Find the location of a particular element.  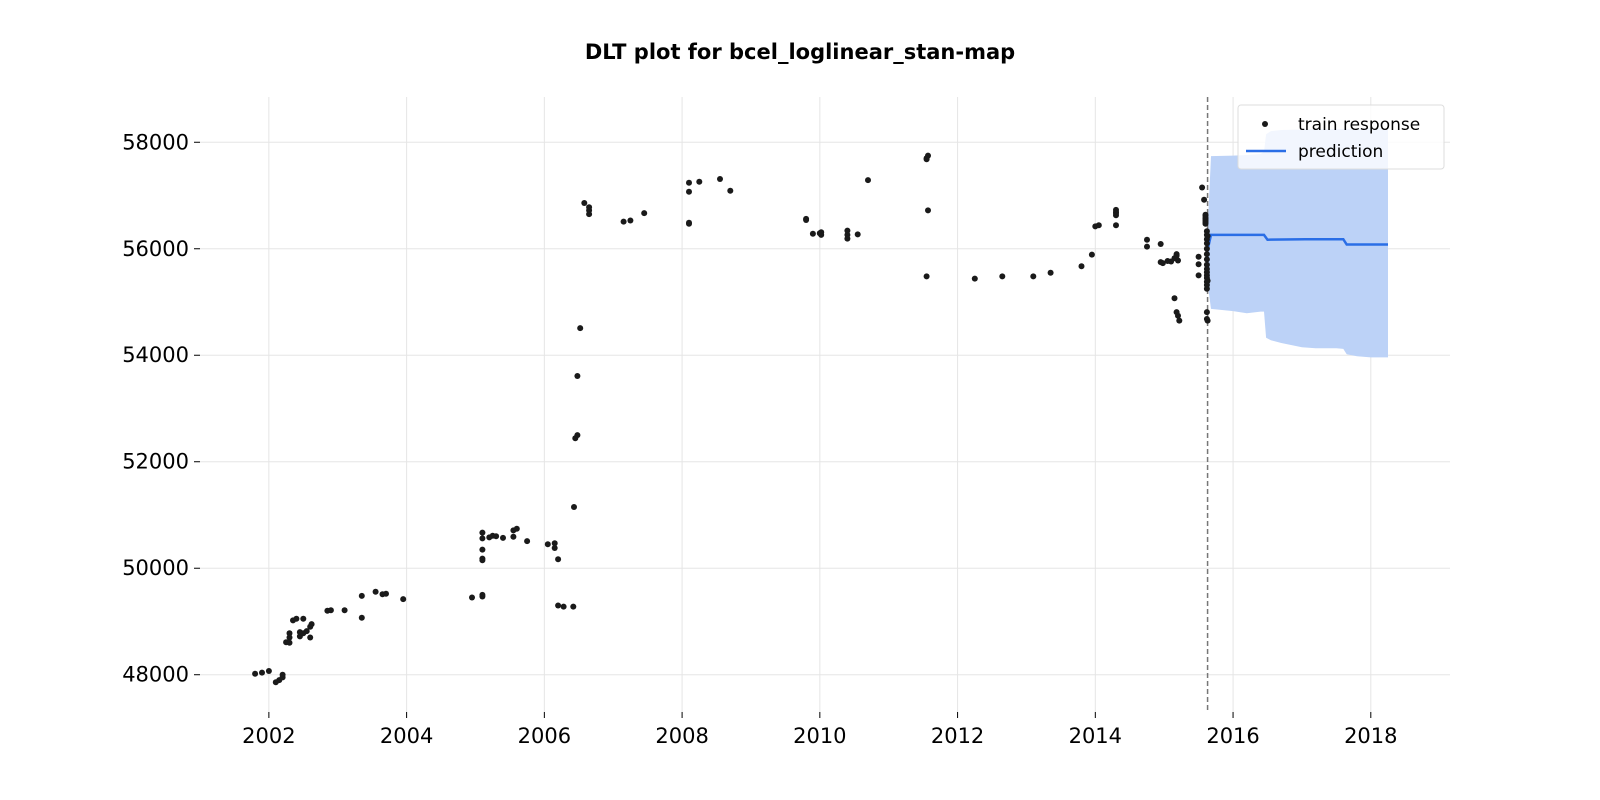

x-tick-label: 2016 is located at coordinates (1232, 736).